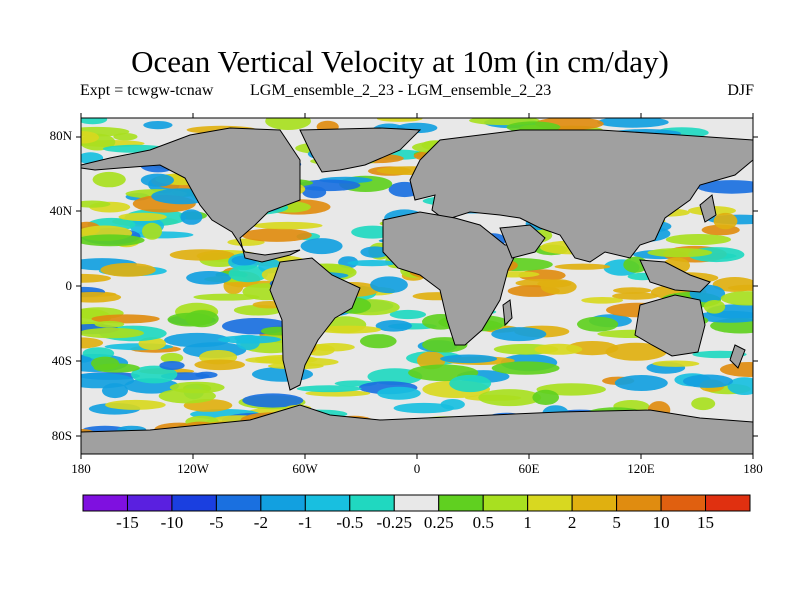 The width and height of the screenshot is (800, 600). I want to click on lon-label-60w: 60W, so click(305, 468).